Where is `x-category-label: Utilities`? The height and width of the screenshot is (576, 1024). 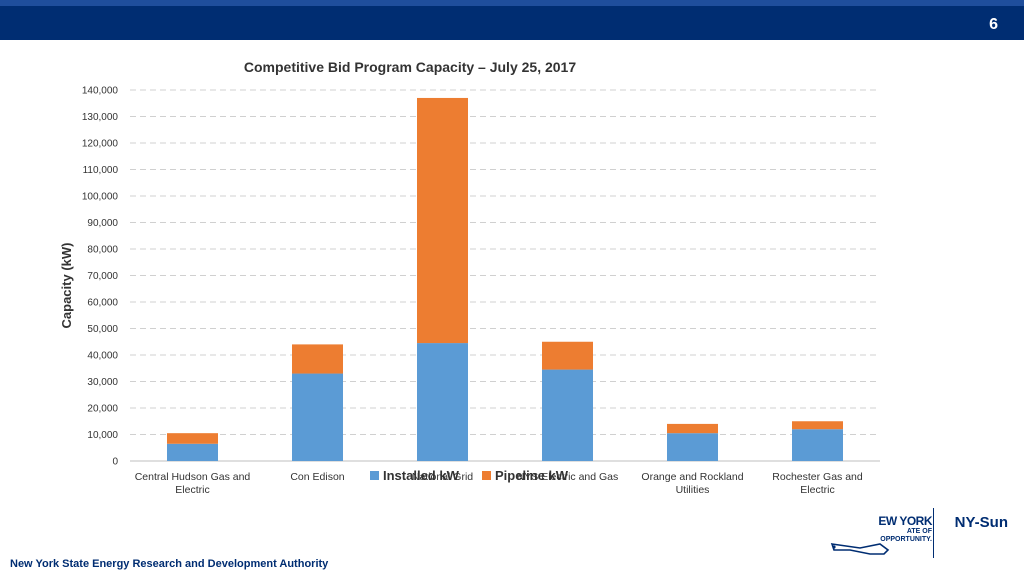 x-category-label: Utilities is located at coordinates (693, 490).